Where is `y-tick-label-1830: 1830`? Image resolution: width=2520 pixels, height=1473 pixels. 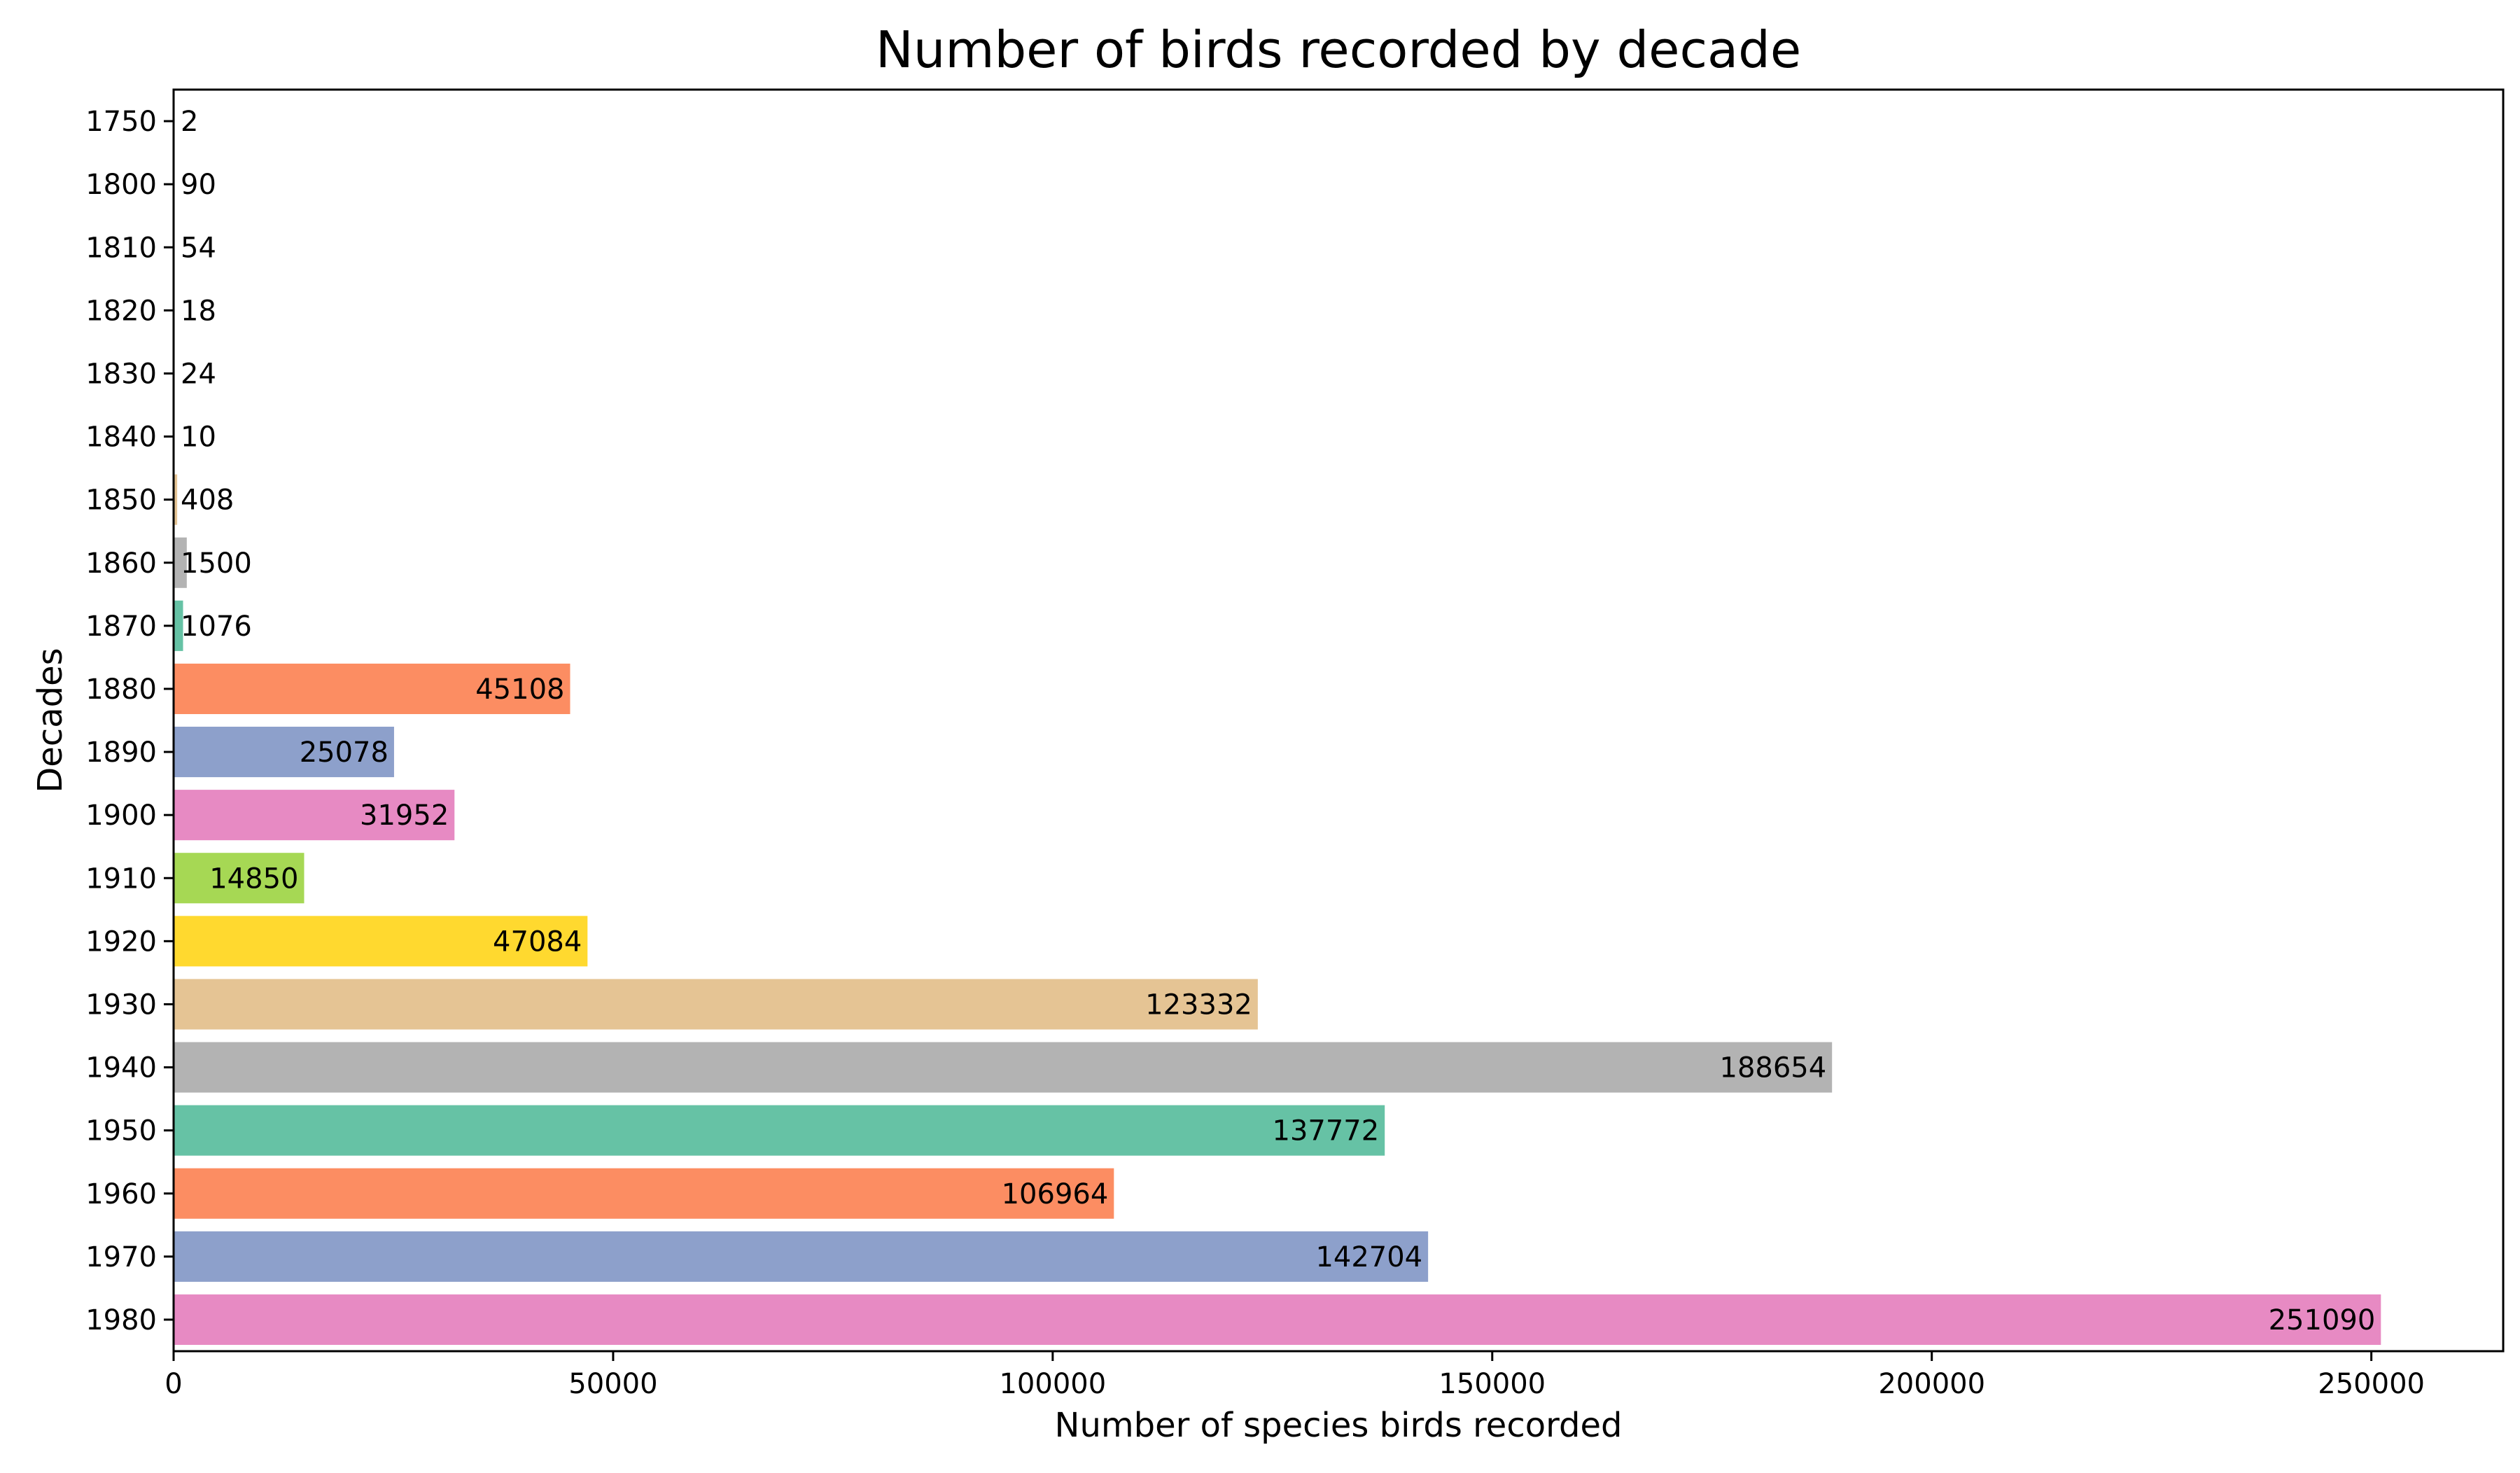 y-tick-label-1830: 1830 is located at coordinates (121, 374).